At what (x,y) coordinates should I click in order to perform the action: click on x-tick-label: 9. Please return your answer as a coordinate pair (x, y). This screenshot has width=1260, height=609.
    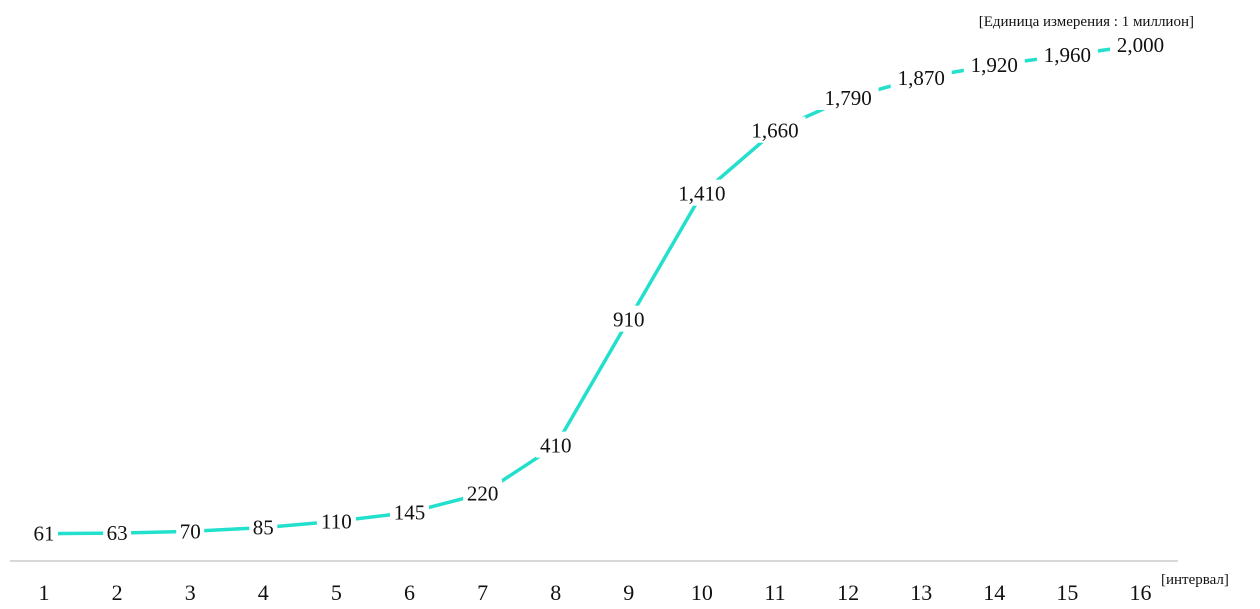
    Looking at the image, I should click on (628, 592).